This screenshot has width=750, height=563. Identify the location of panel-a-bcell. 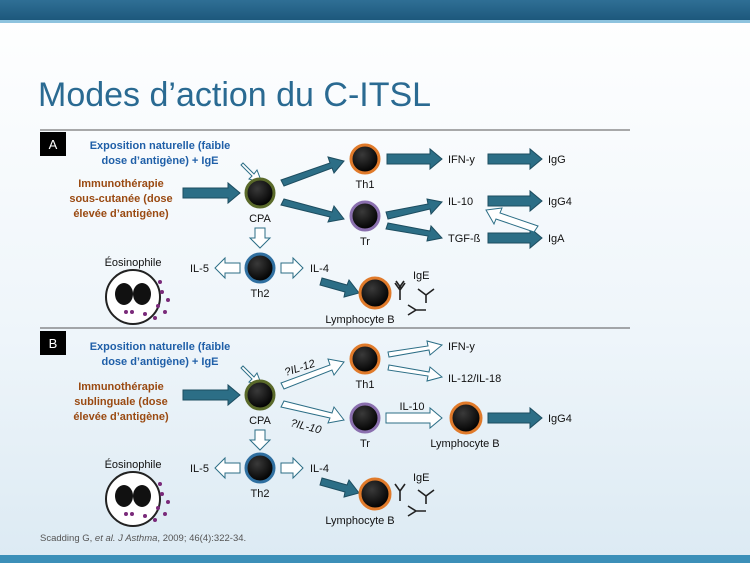
(375, 293).